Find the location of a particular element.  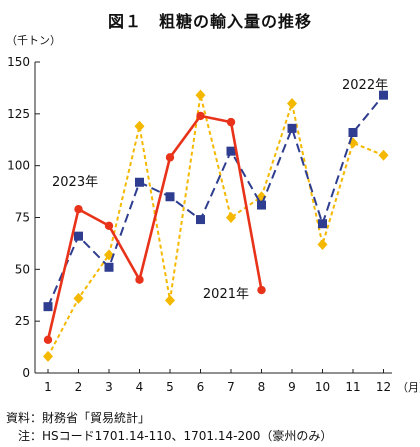

y-tick-label: 125 is located at coordinates (18, 114).